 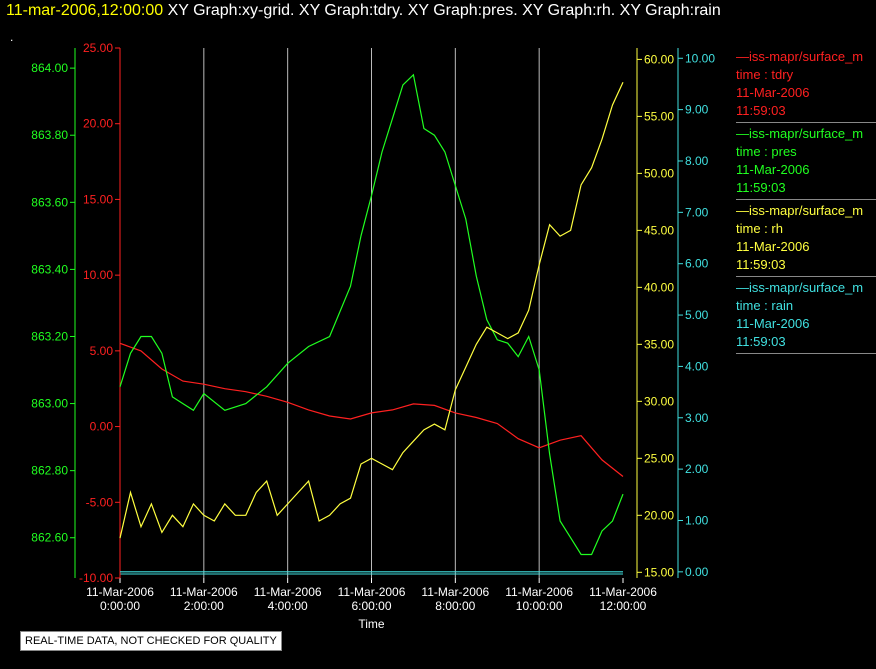 I want to click on x-tick-label-time: 4:00:00, so click(x=288, y=606).